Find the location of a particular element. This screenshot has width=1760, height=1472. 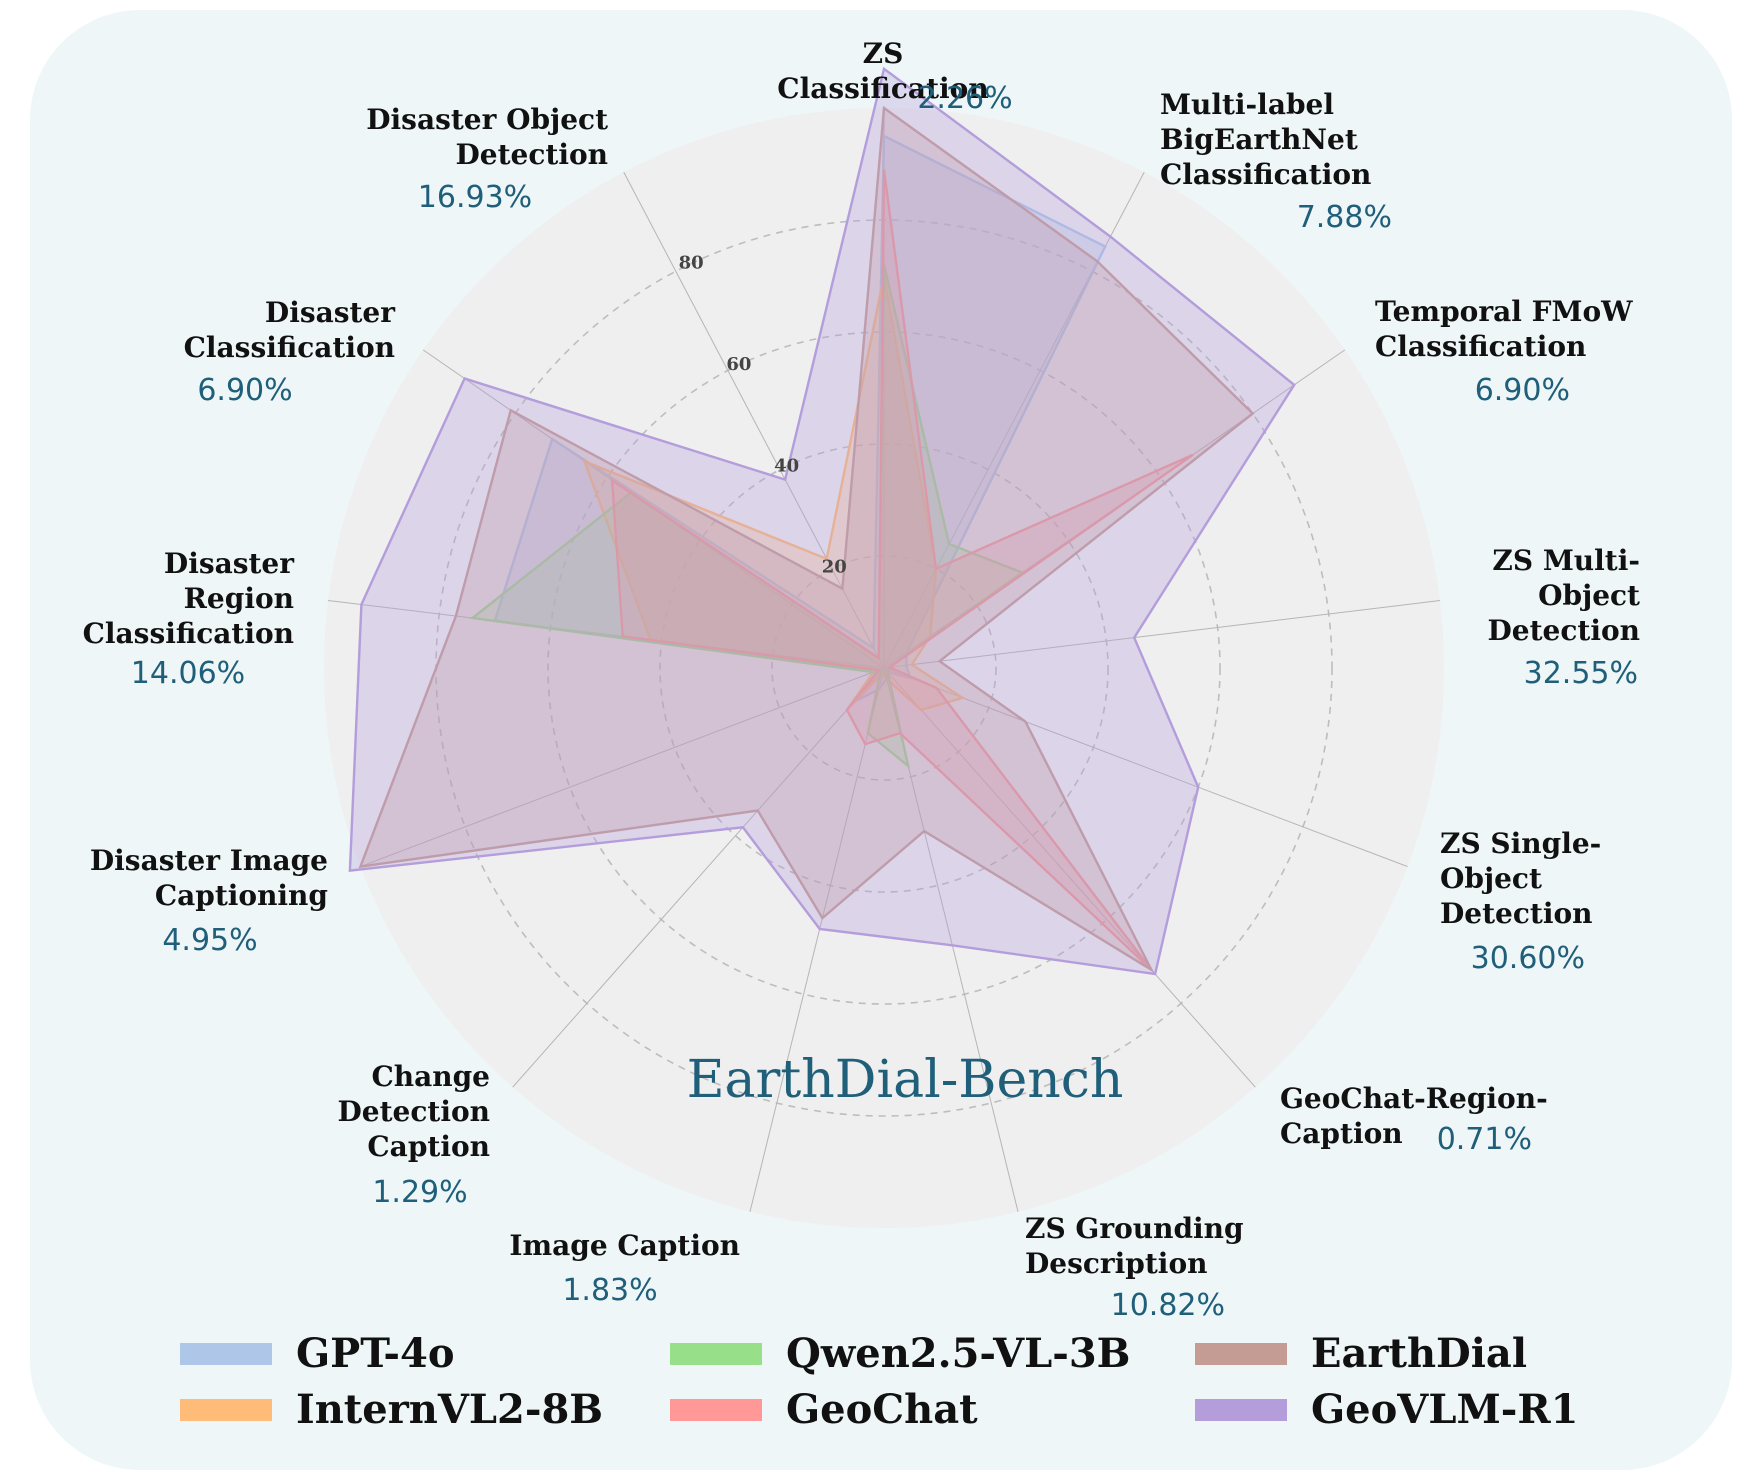

axis-label: ZS Multi- is located at coordinates (1566, 560).